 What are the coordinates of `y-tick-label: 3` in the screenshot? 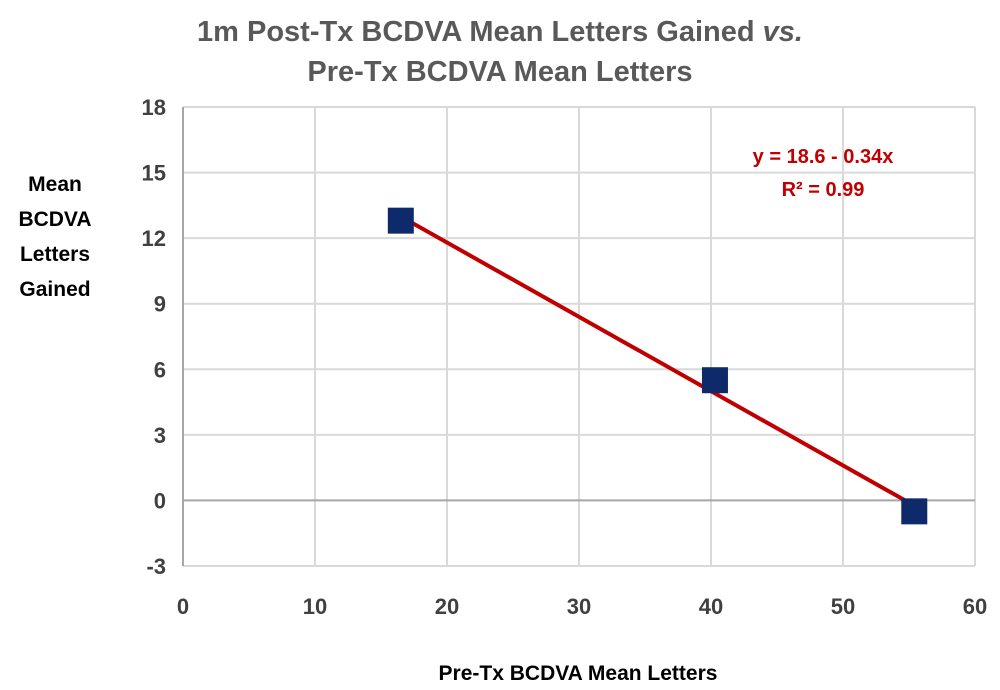 It's located at (160, 435).